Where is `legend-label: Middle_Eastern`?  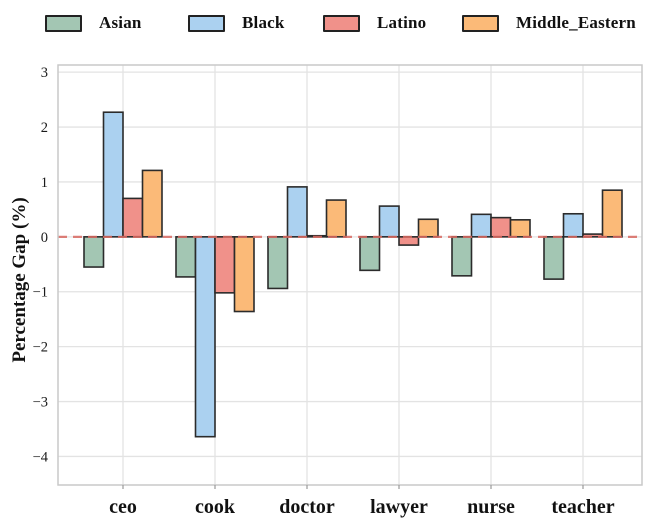 legend-label: Middle_Eastern is located at coordinates (576, 22).